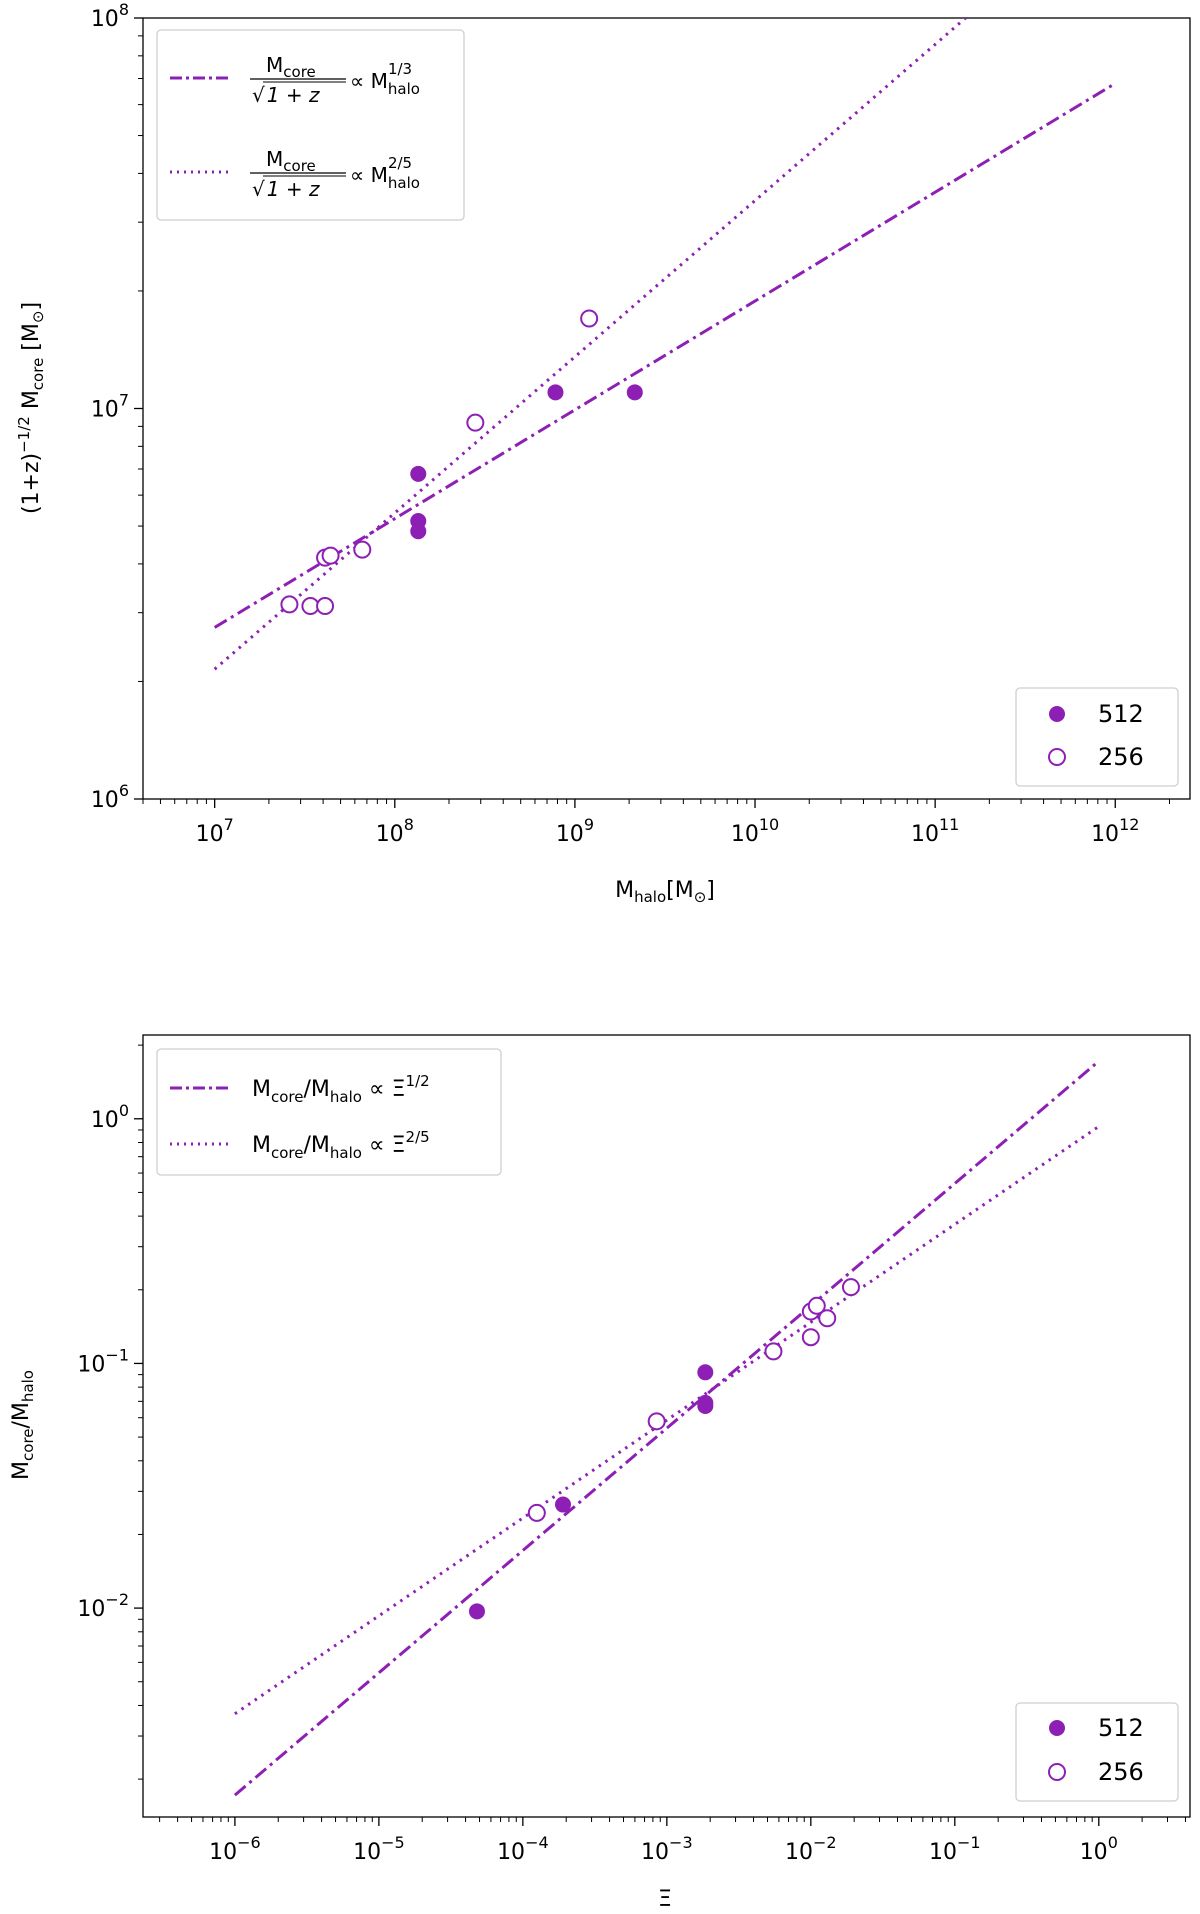 Image resolution: width=1200 pixels, height=1914 pixels. What do you see at coordinates (1121, 757) in the screenshot?
I see `top-legend-256-label: 256` at bounding box center [1121, 757].